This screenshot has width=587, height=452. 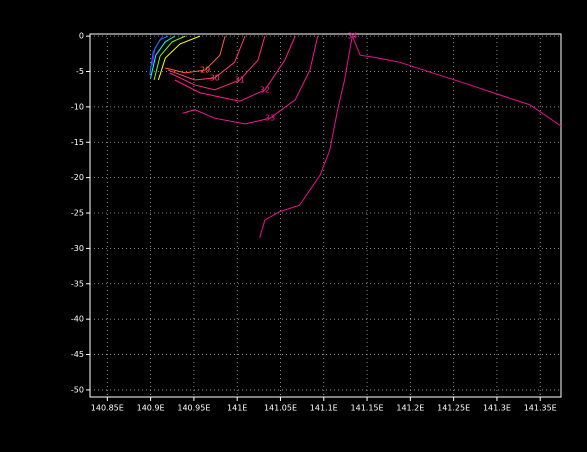 I want to click on y-tick-label: -5, so click(x=80, y=71).